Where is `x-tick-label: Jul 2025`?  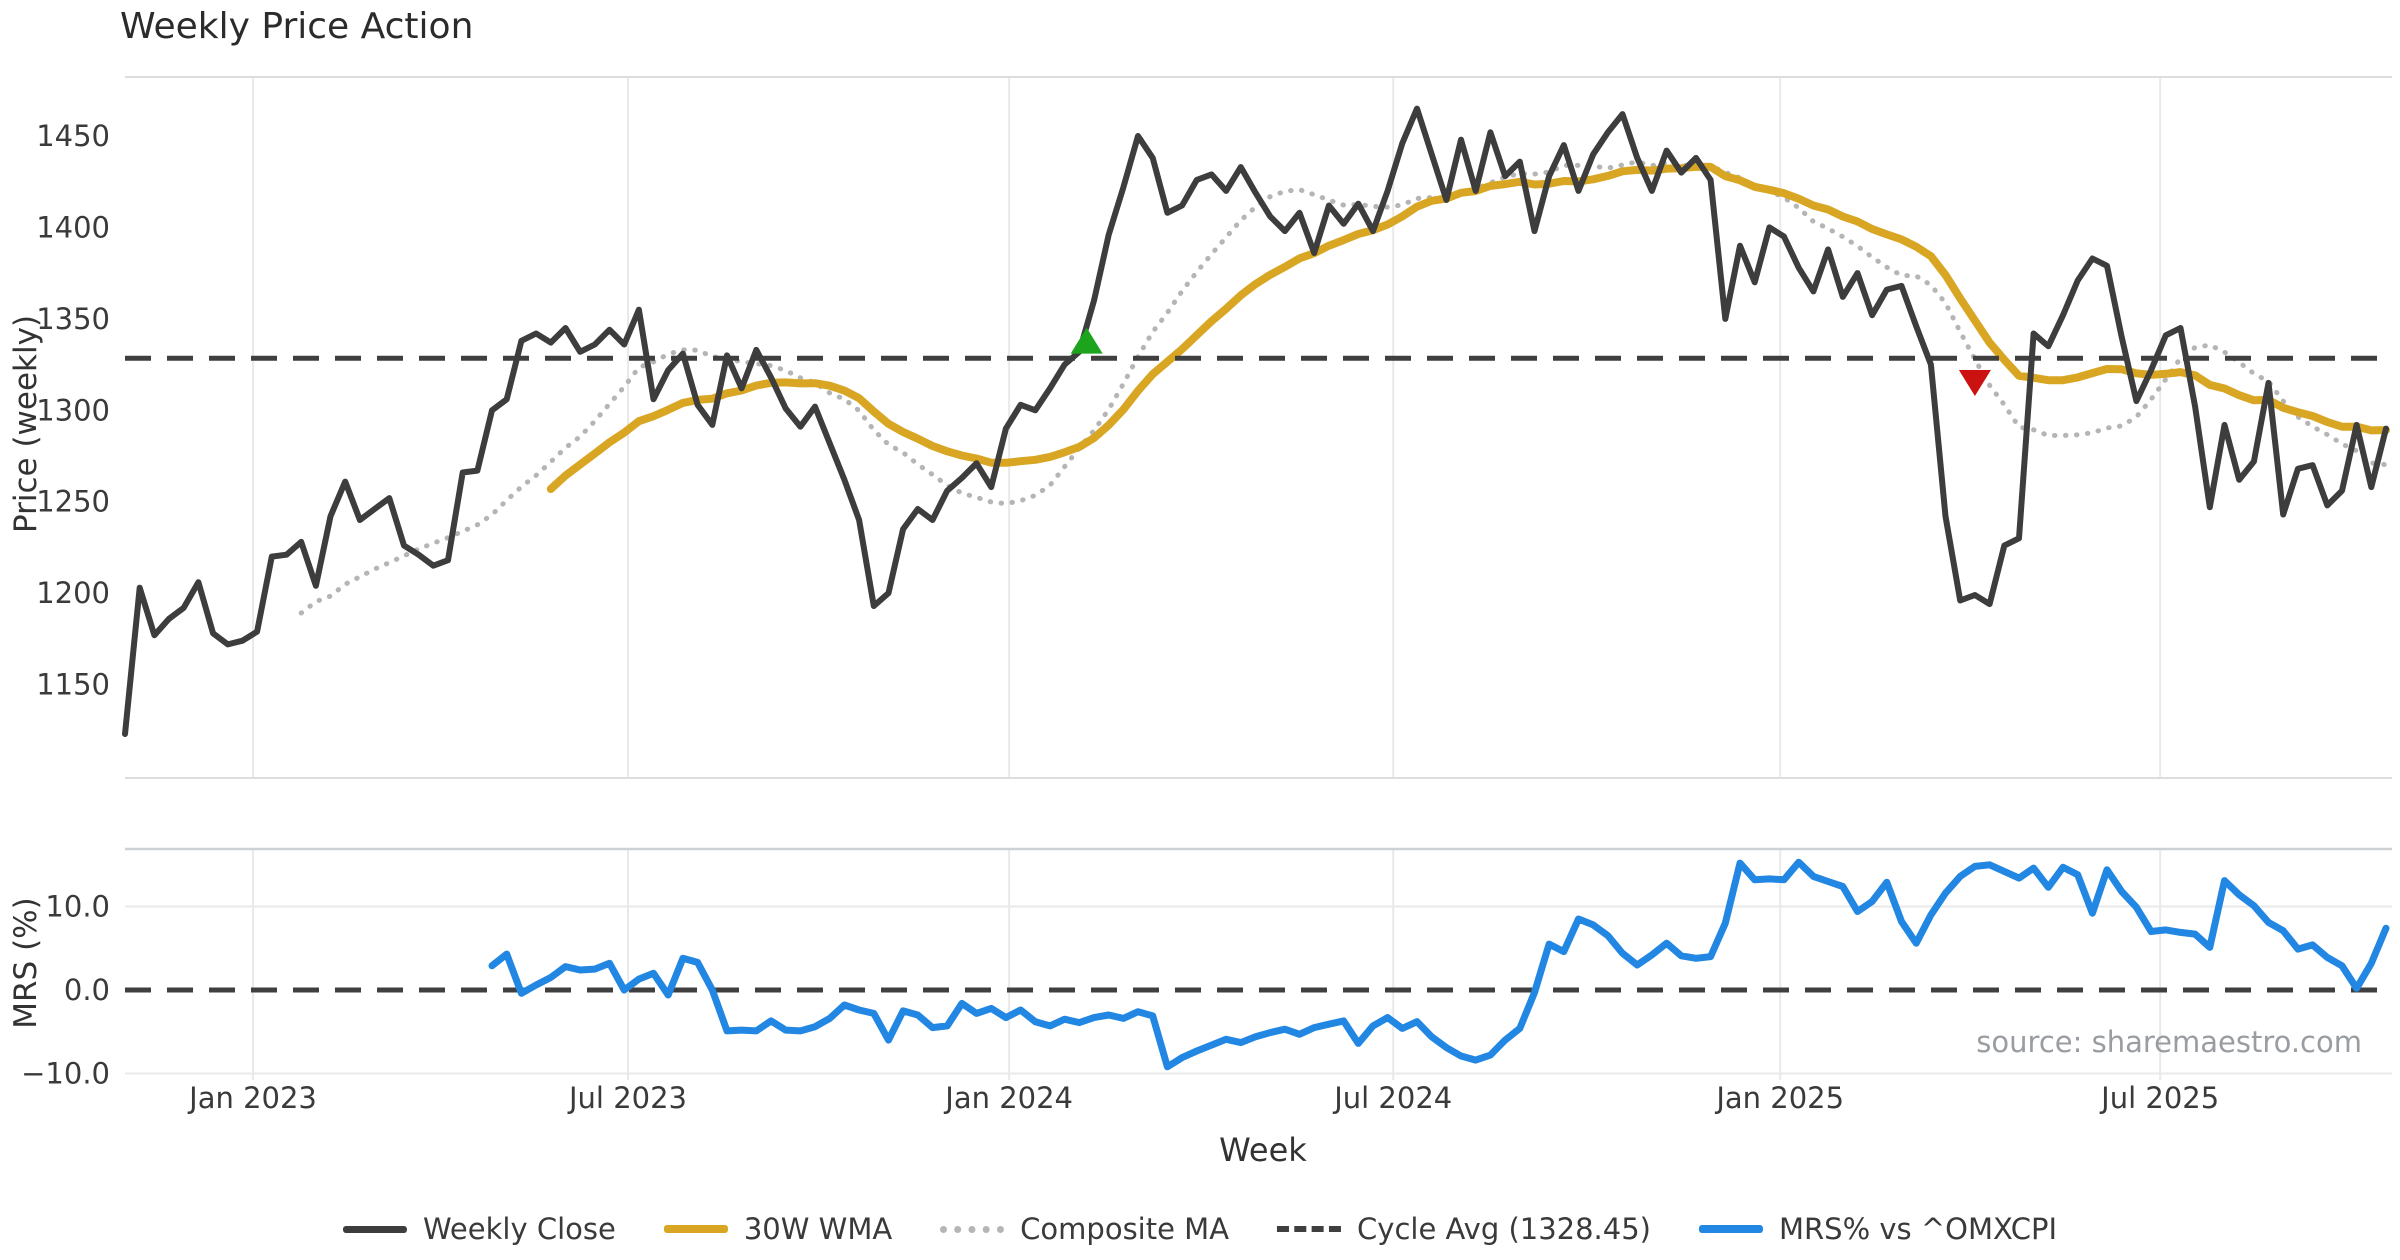
x-tick-label: Jul 2025 is located at coordinates (2159, 1098).